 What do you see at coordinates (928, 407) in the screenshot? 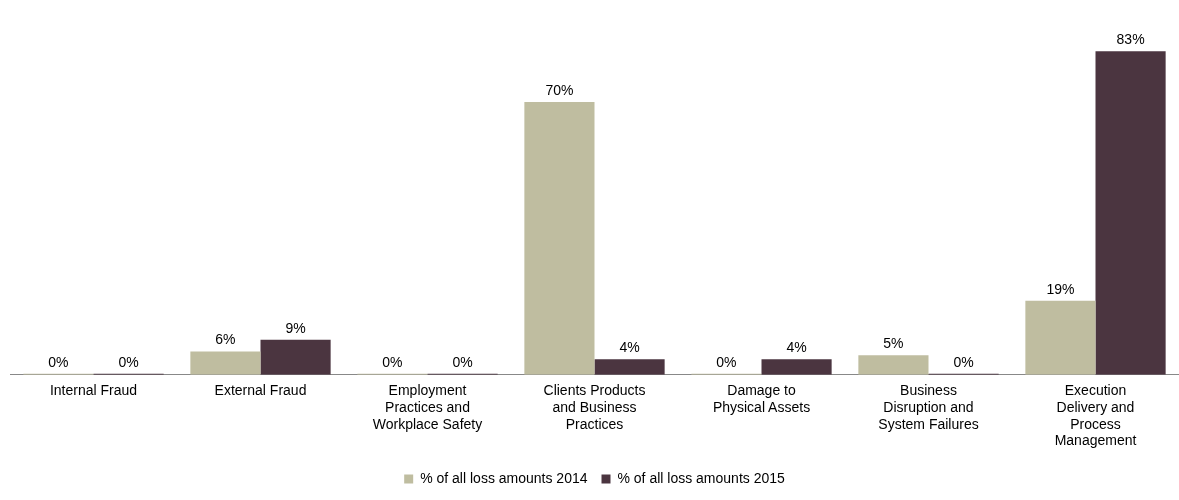
I see `x-tick-label: Business Disruption and System Failures` at bounding box center [928, 407].